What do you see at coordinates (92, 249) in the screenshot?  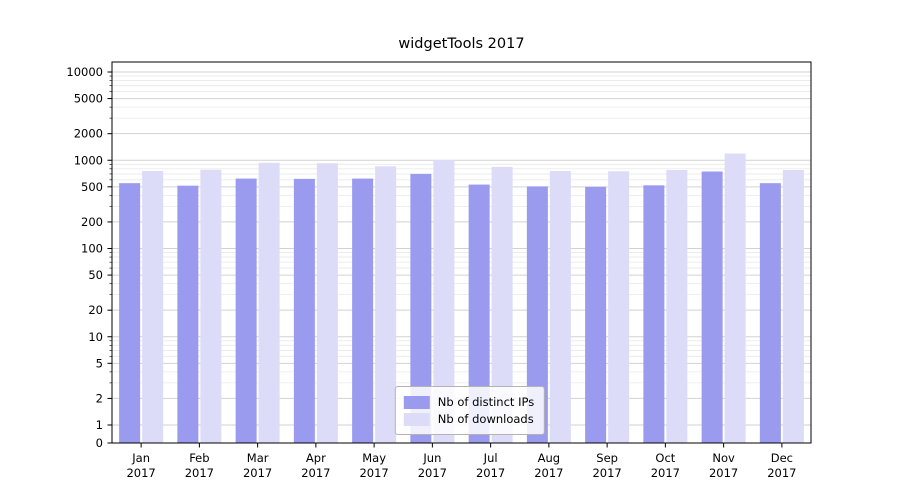 I see `y-tick-label: 100` at bounding box center [92, 249].